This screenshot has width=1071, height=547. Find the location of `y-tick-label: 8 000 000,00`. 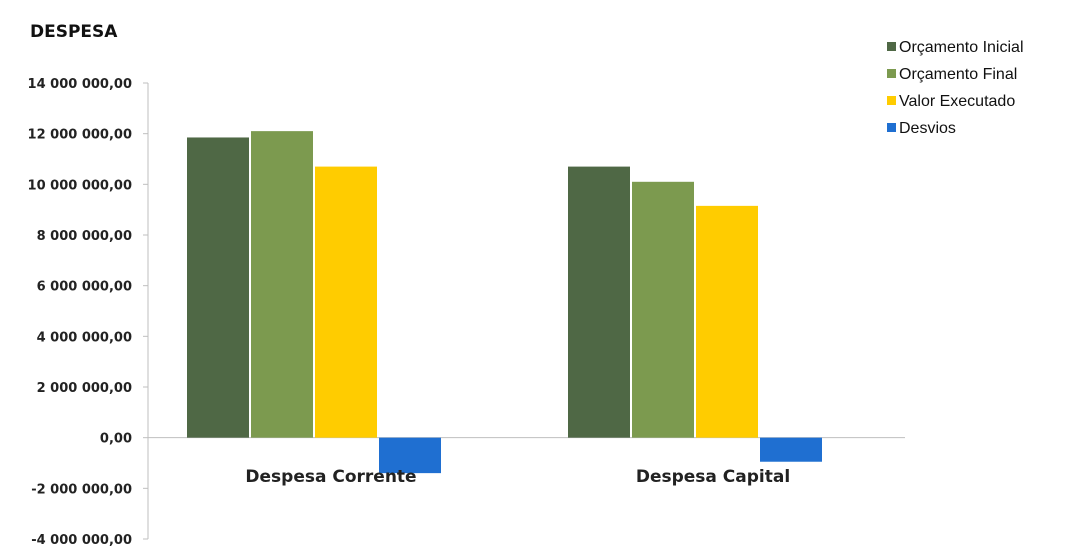

y-tick-label: 8 000 000,00 is located at coordinates (84, 236).